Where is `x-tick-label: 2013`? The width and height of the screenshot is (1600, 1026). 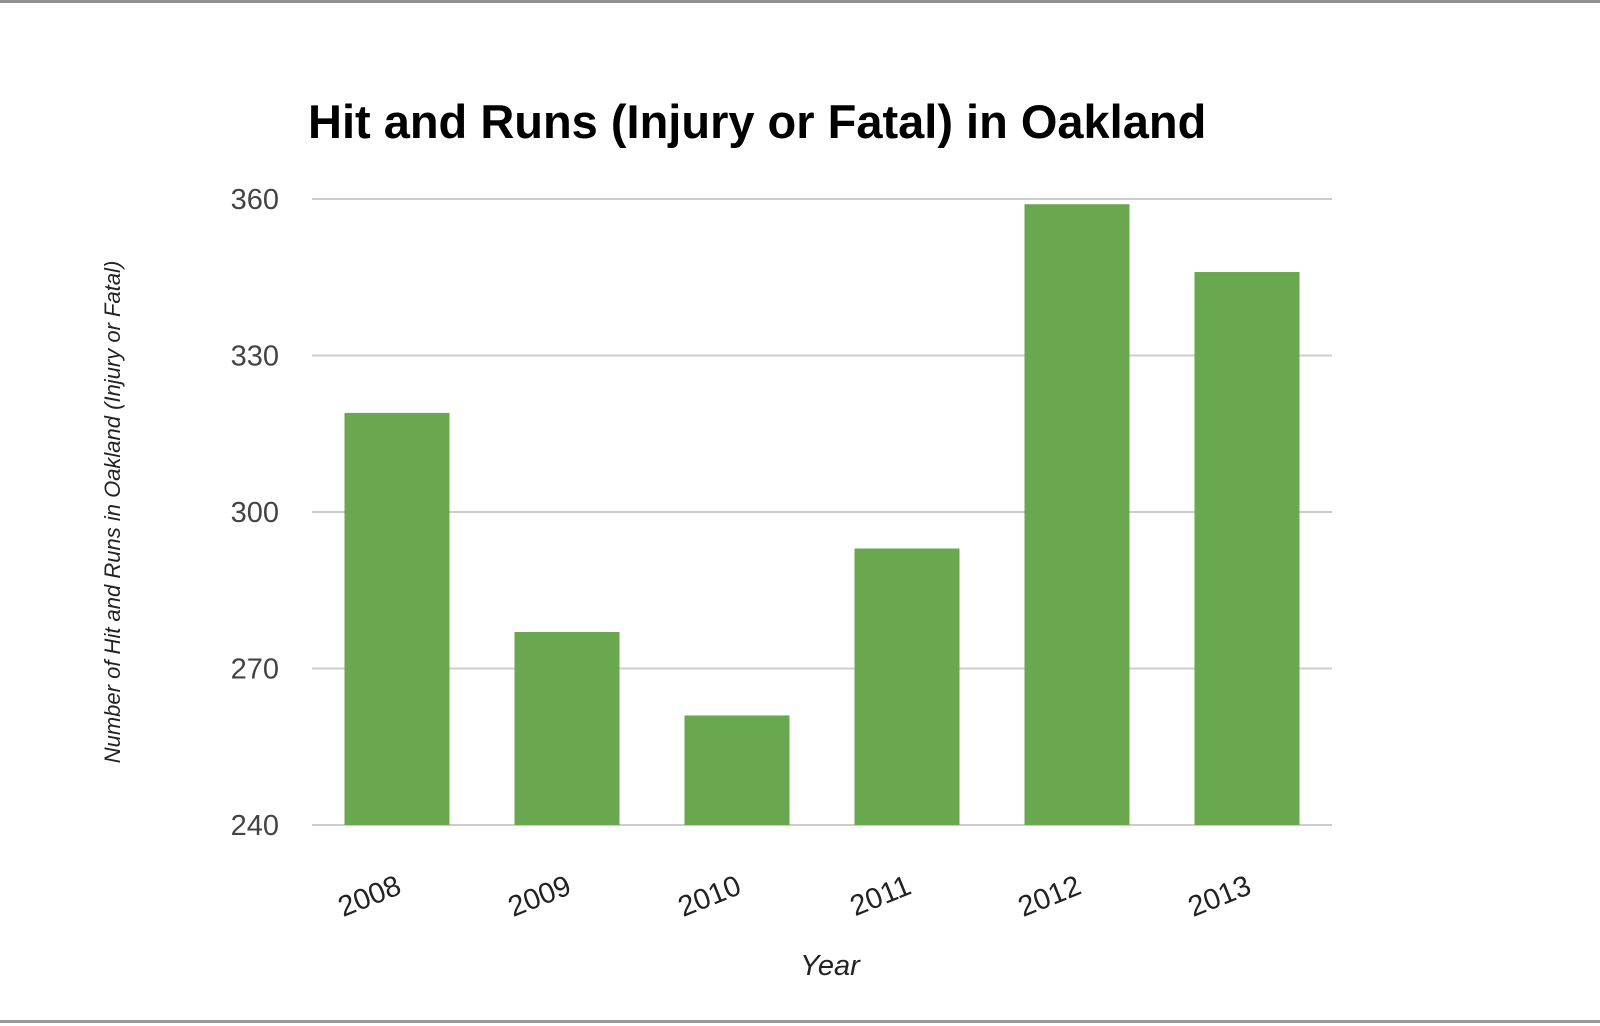 x-tick-label: 2013 is located at coordinates (1220, 897).